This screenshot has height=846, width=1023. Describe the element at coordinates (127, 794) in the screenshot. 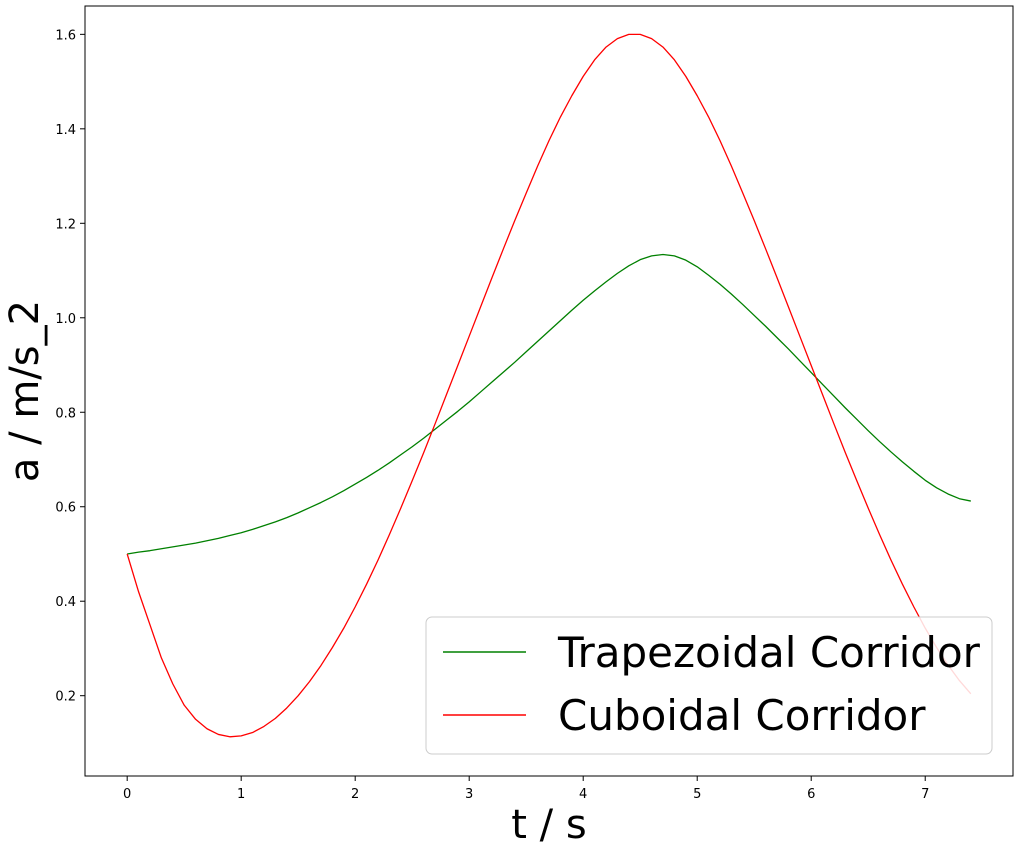

I see `x-tick-label: 0` at that location.